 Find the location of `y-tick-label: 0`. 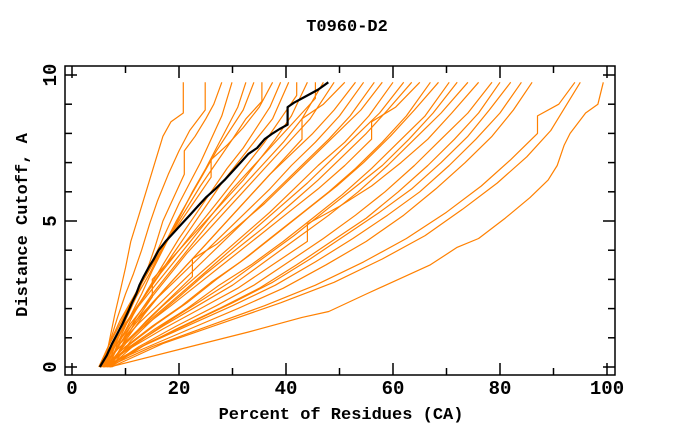

y-tick-label: 0 is located at coordinates (51, 366).